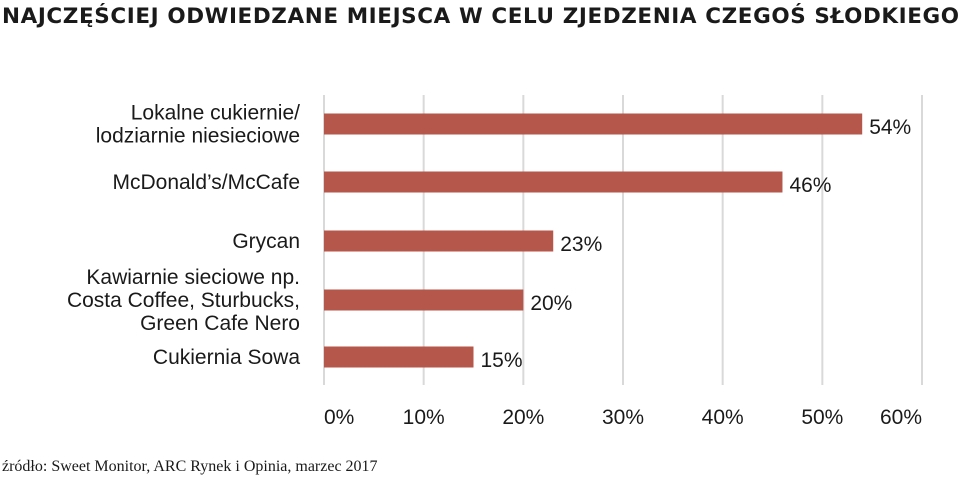 This screenshot has width=971, height=500. Describe the element at coordinates (551, 303) in the screenshot. I see `value-label: 20%` at that location.